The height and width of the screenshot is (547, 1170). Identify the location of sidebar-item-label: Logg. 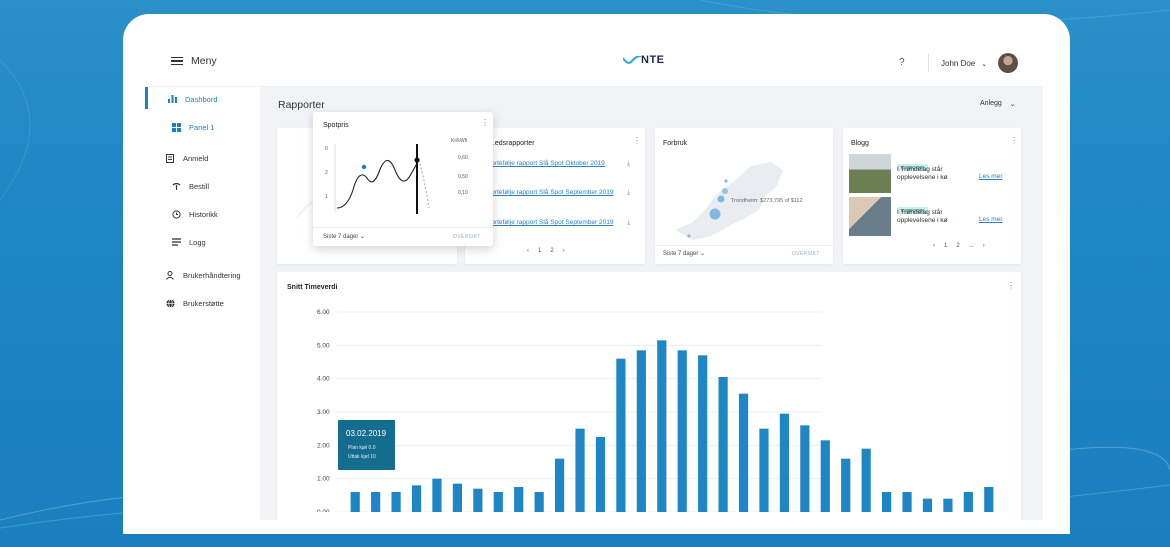
(197, 242).